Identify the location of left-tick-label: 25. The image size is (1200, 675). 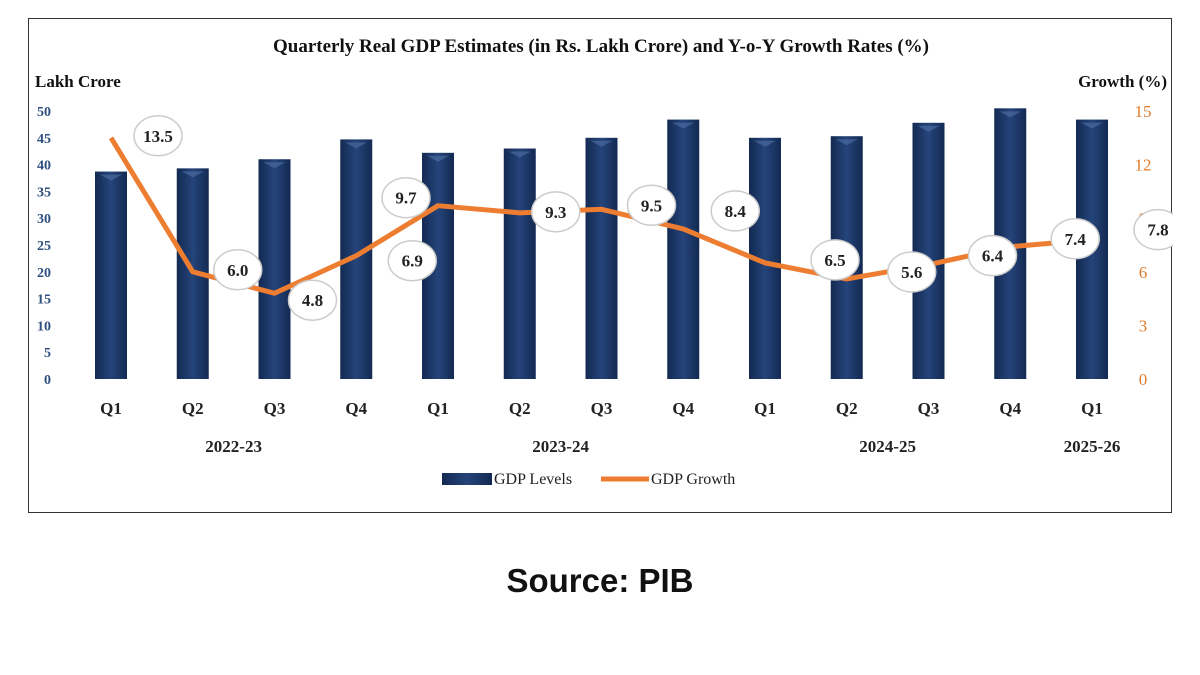
(44, 246).